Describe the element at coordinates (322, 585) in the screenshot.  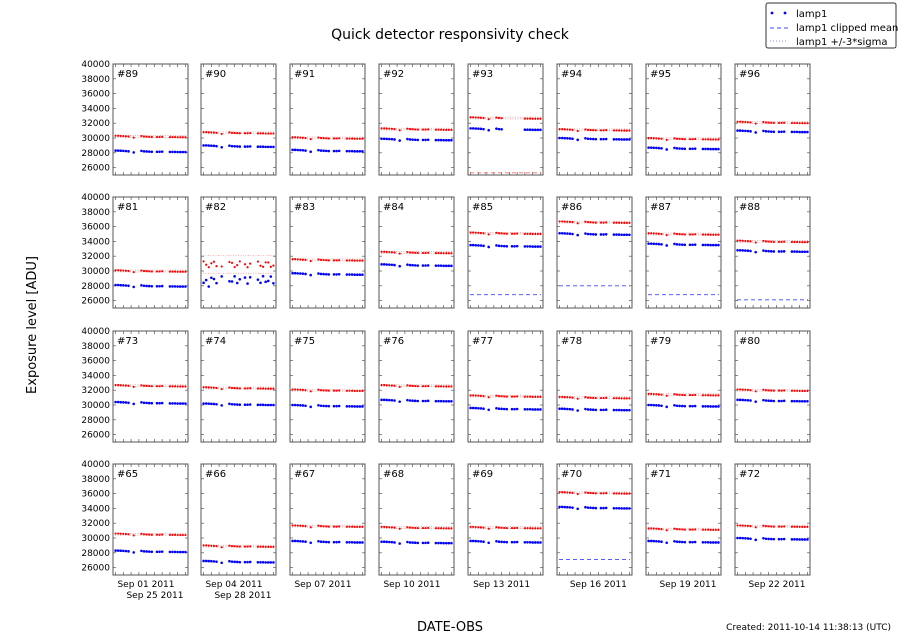
I see `x-tick-label: Sep 07 2011` at that location.